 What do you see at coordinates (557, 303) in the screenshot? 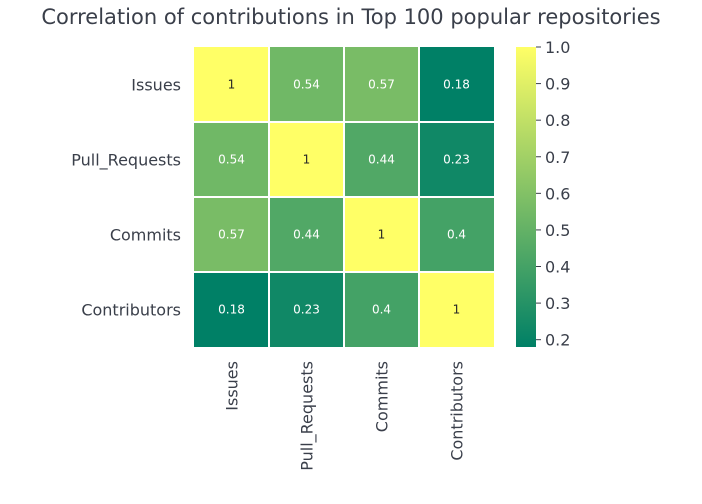
I see `colorbar-tick-label: 0.3` at bounding box center [557, 303].